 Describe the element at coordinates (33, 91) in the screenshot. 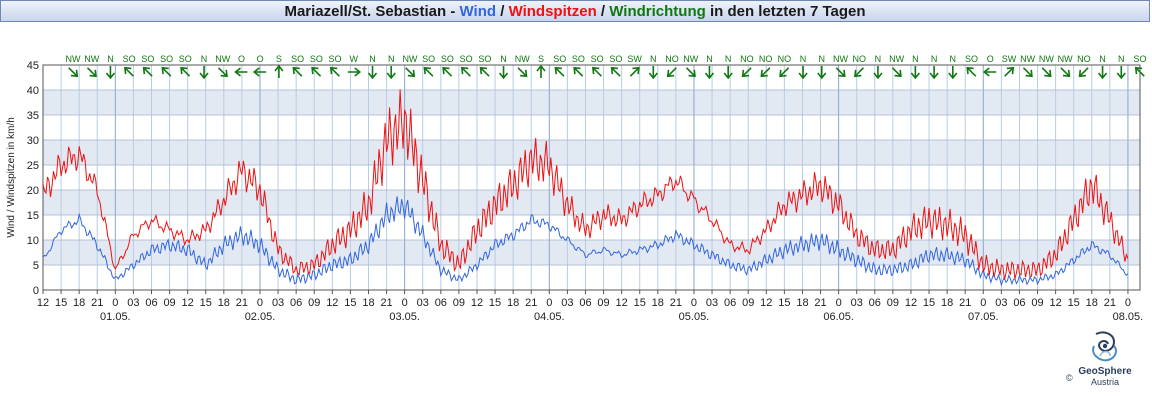

I see `y-tick-label: 40` at that location.